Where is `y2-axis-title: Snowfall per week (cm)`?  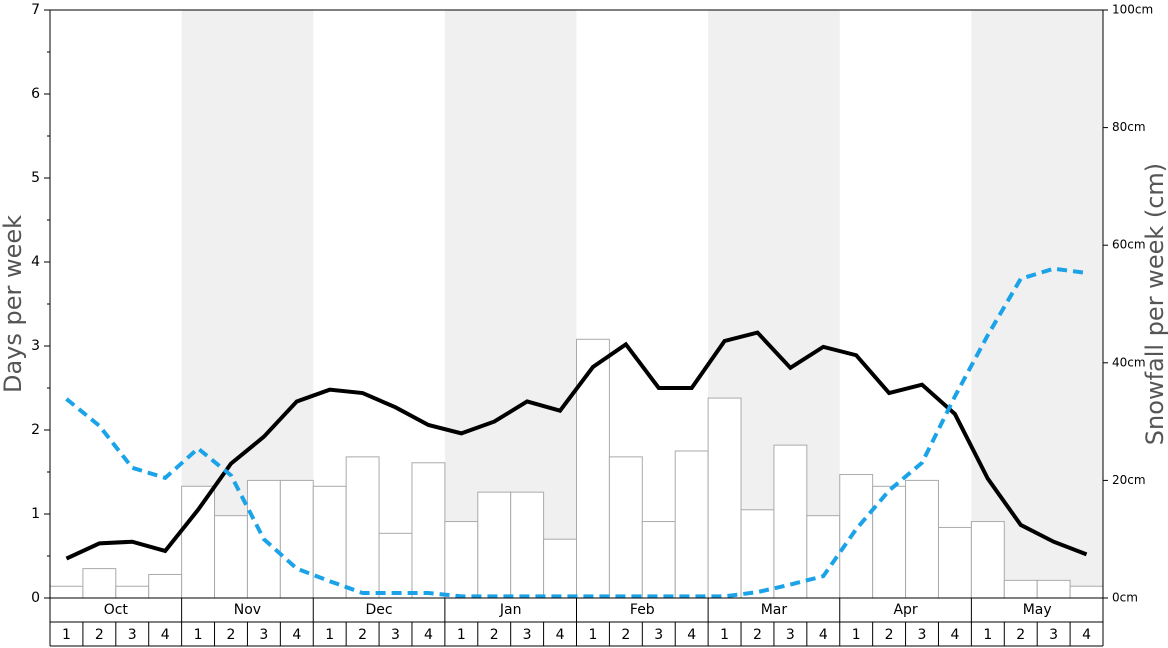
y2-axis-title: Snowfall per week (cm) is located at coordinates (1154, 304).